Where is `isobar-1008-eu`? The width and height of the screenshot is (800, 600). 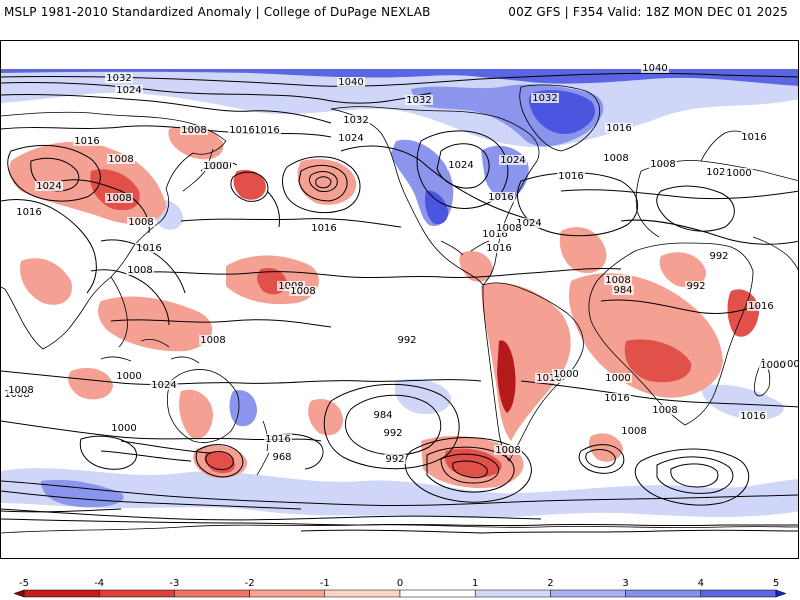
isobar-1008-eu is located at coordinates (679, 194).